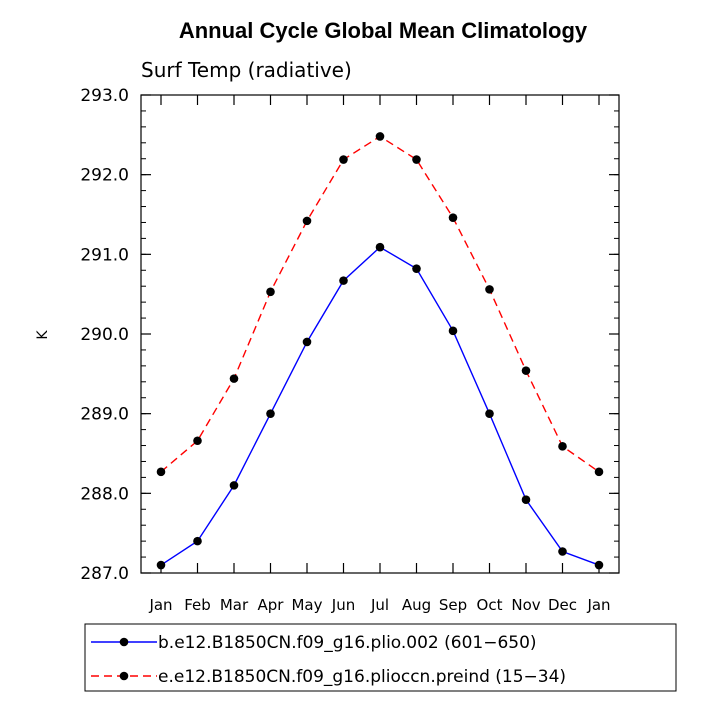  I want to click on legend-label-1: b.e12.B1850CN.f09_g16.plio.002 (601−650), so click(347, 643).